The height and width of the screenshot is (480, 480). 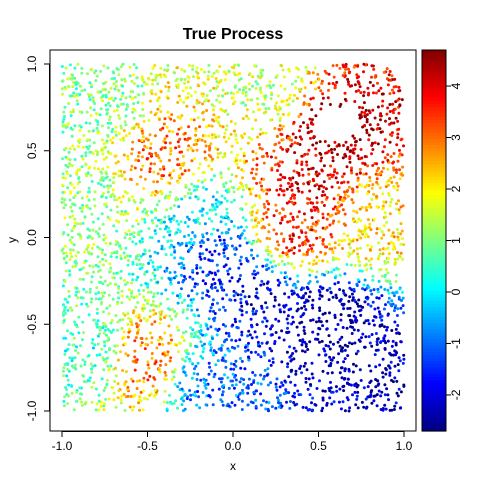 What do you see at coordinates (318, 446) in the screenshot?
I see `x-tick-label: 0.5` at bounding box center [318, 446].